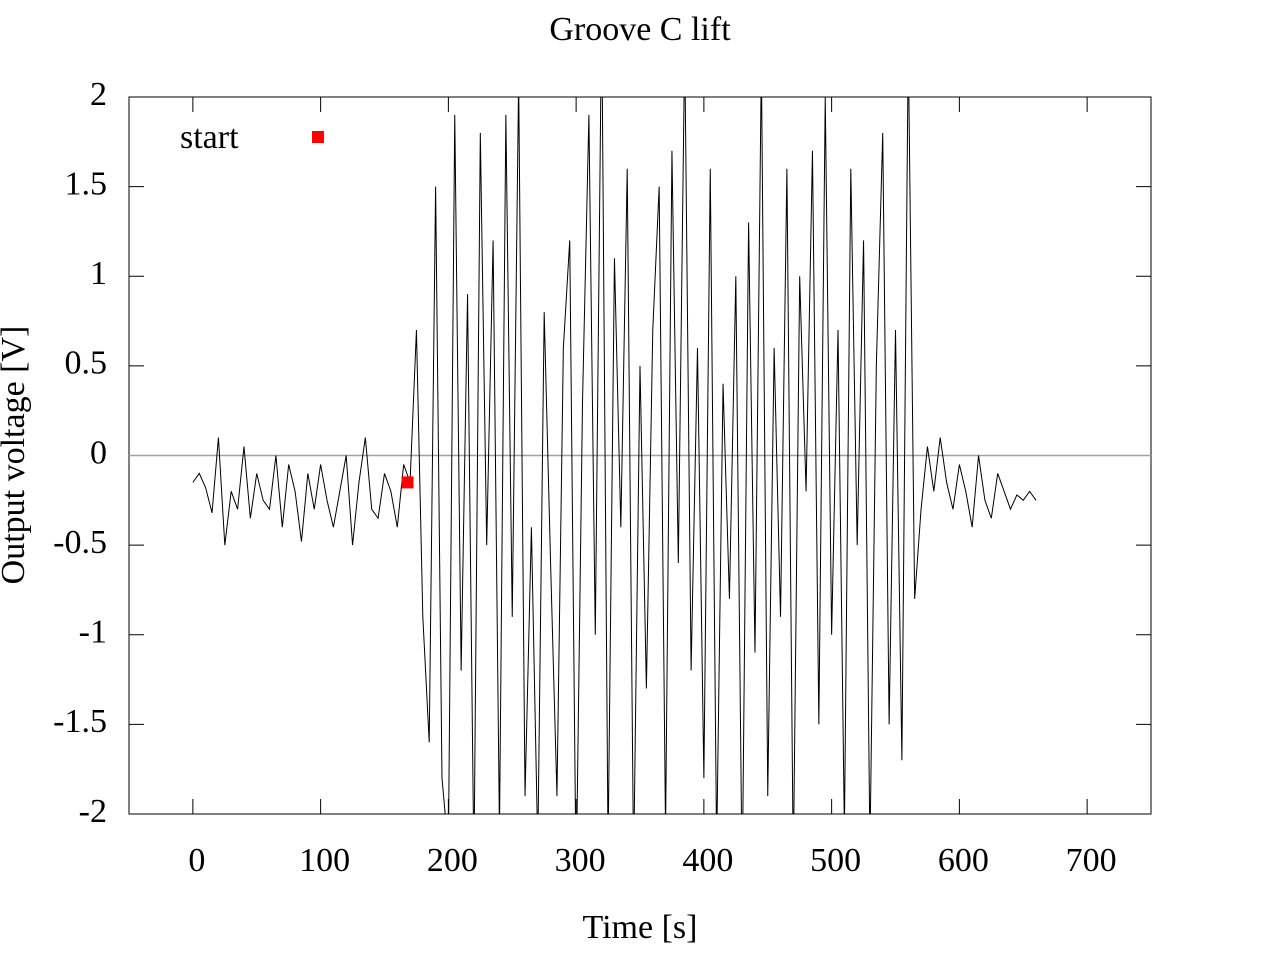 Image resolution: width=1280 pixels, height=960 pixels. Describe the element at coordinates (1091, 860) in the screenshot. I see `x-tick-label: 700` at that location.